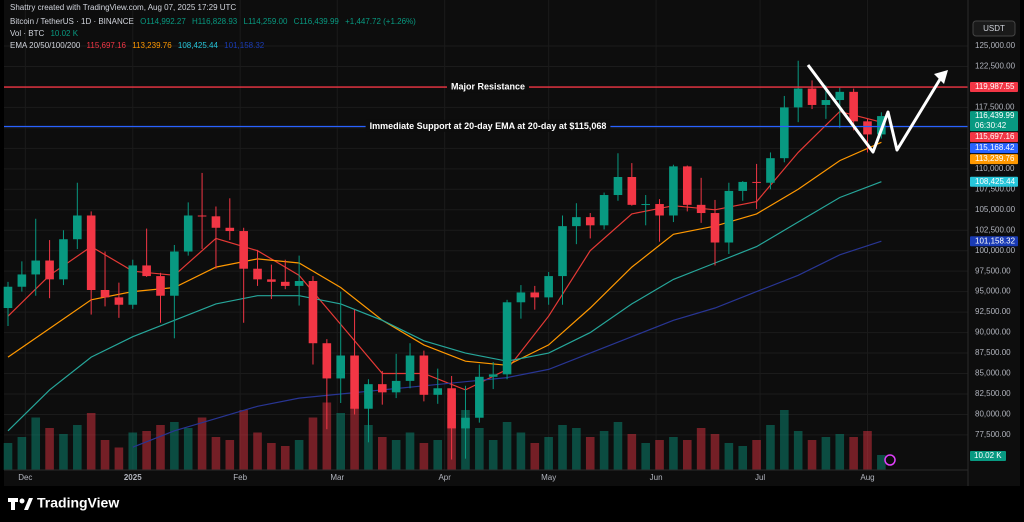  What do you see at coordinates (13, 504) in the screenshot?
I see `logo-mark` at bounding box center [13, 504].